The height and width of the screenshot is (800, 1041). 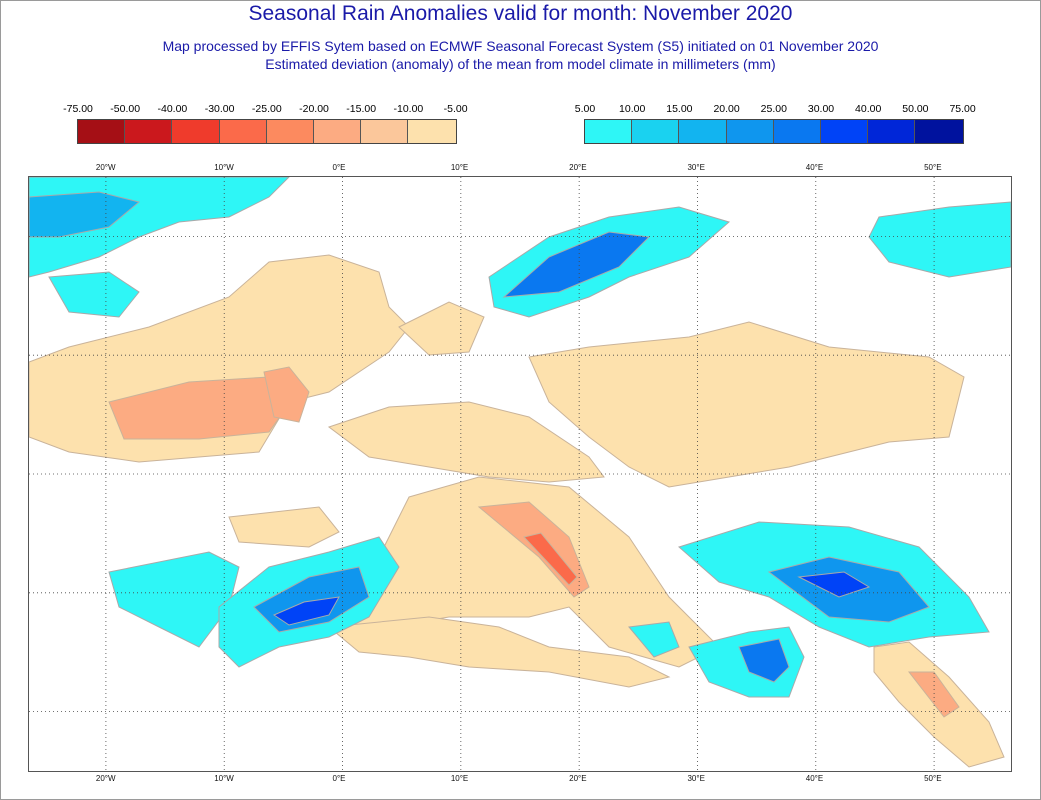 I want to click on wet-region-north-africa-atlantic, so click(x=174, y=599).